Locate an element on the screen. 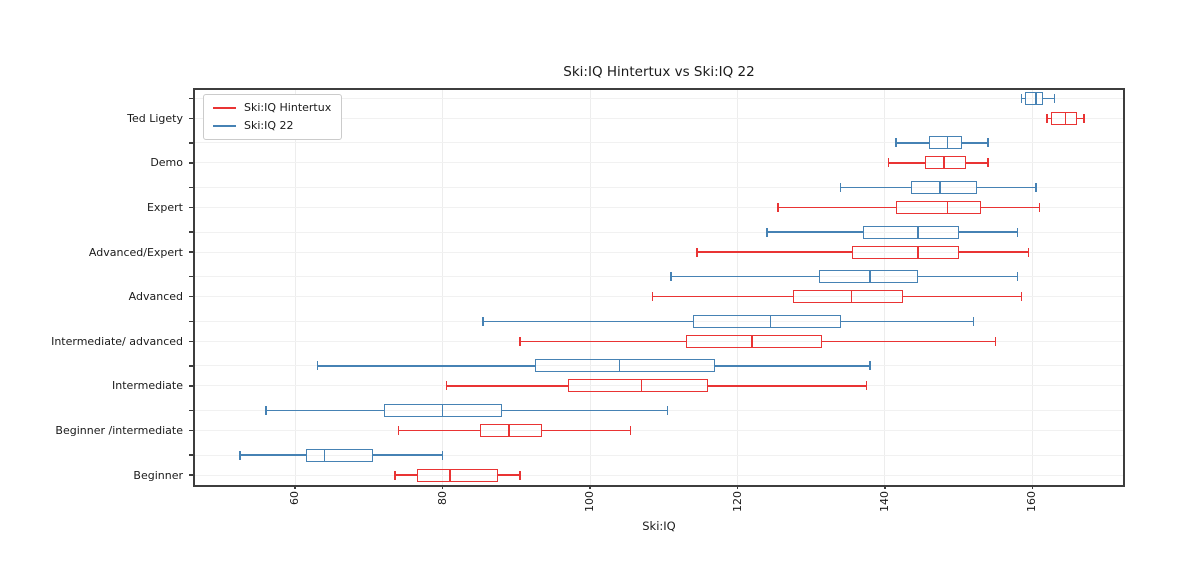 This screenshot has width=1200, height=575. legend: Ski:IQ Hintertux Ski:IQ 22 is located at coordinates (273, 117).